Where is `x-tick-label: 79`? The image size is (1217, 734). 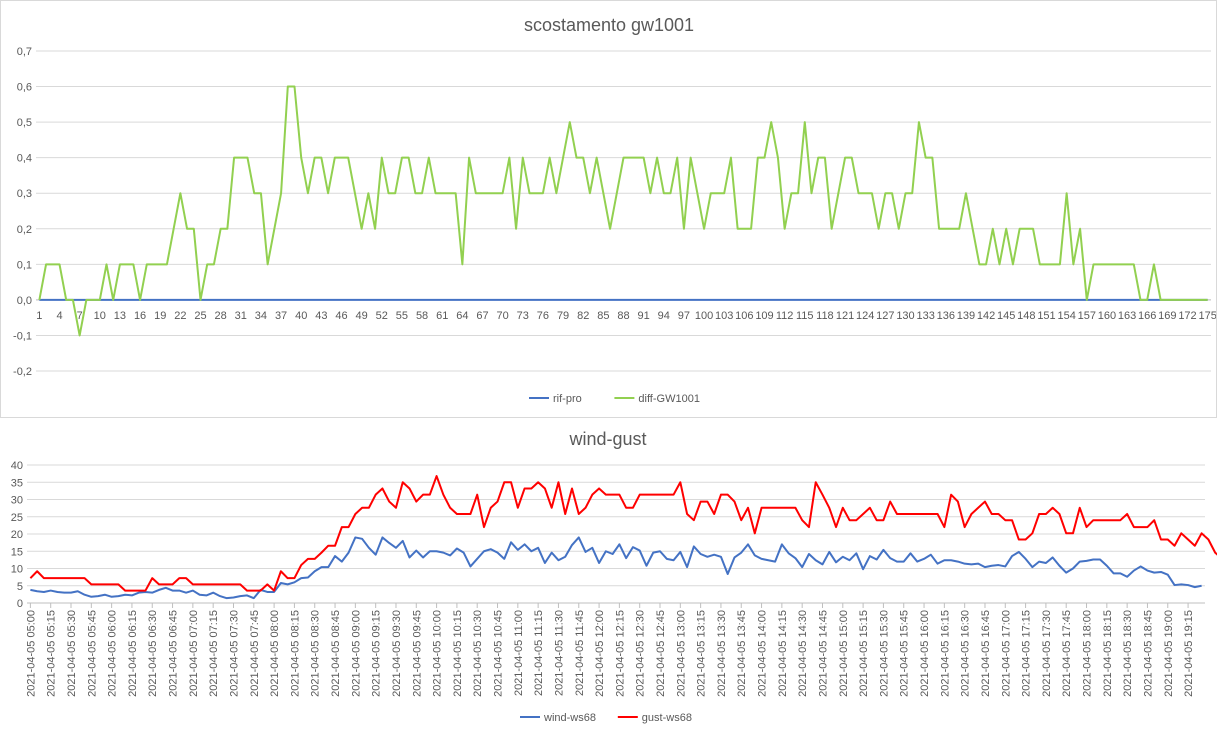 x-tick-label: 79 is located at coordinates (563, 316).